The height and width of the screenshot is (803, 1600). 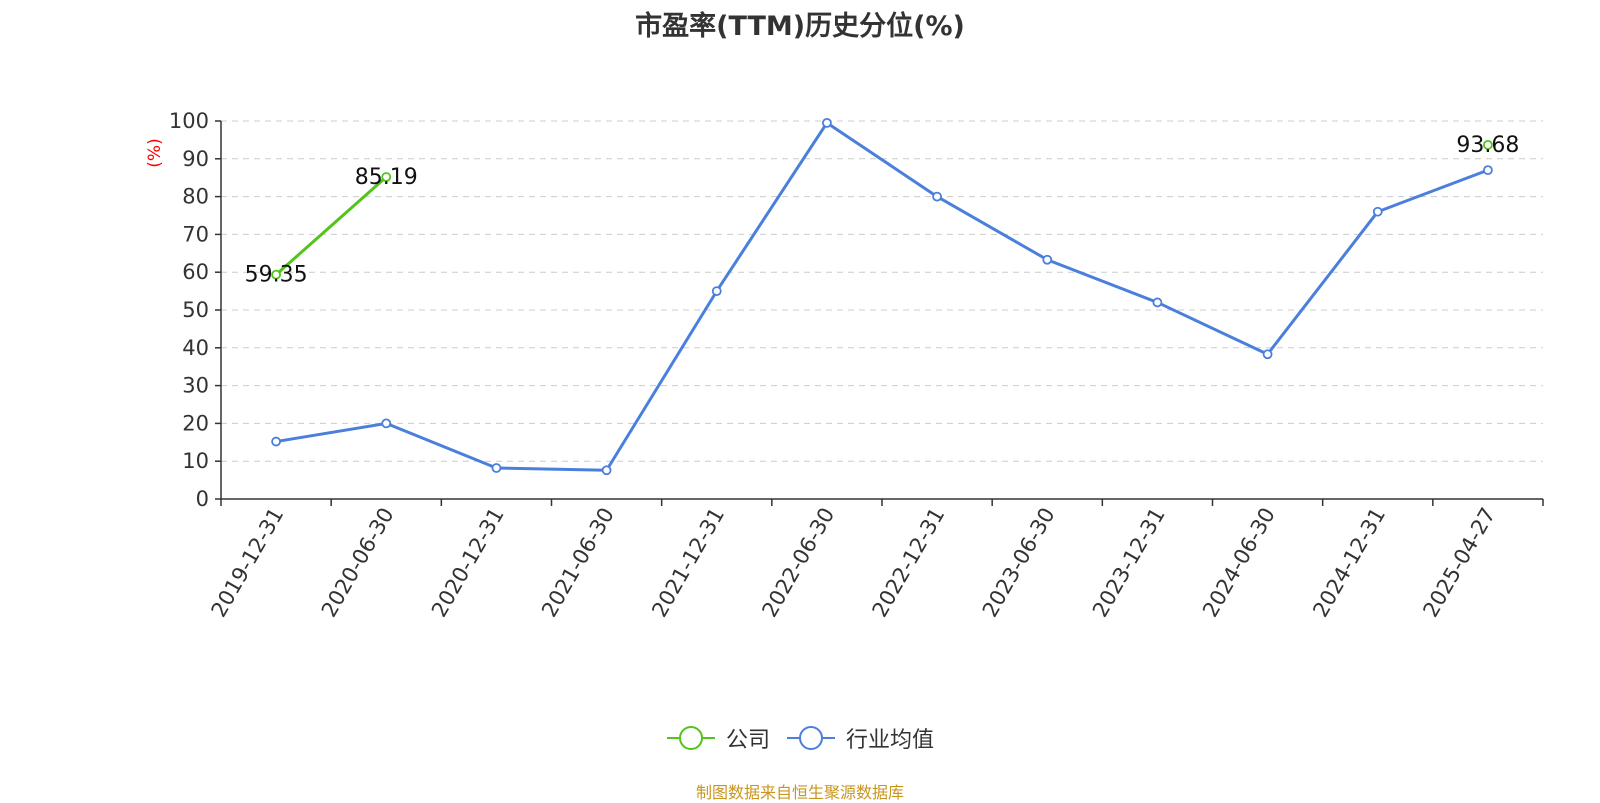 What do you see at coordinates (195, 386) in the screenshot?
I see `y-tick-label: 30` at bounding box center [195, 386].